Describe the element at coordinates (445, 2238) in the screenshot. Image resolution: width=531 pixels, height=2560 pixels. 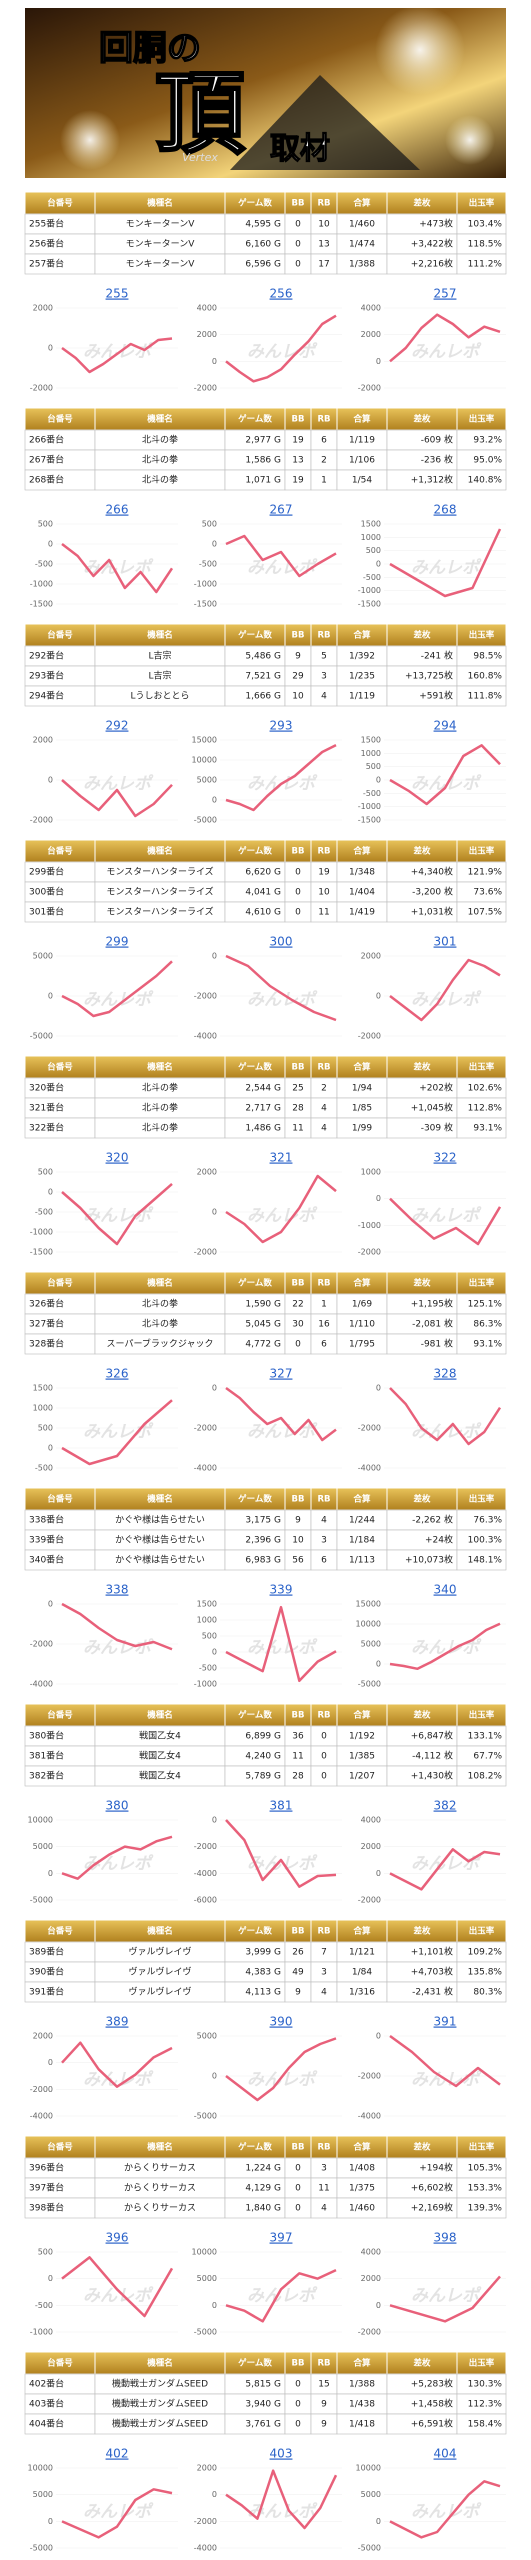
I see `chart-title: 398` at that location.